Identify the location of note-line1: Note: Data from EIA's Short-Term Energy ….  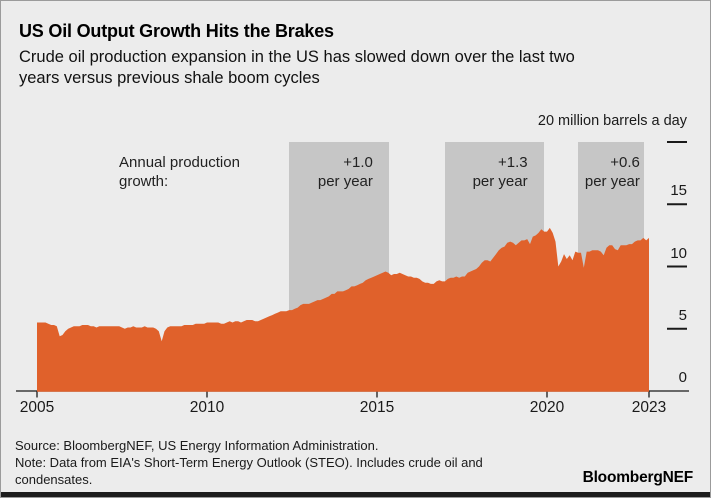
(249, 462).